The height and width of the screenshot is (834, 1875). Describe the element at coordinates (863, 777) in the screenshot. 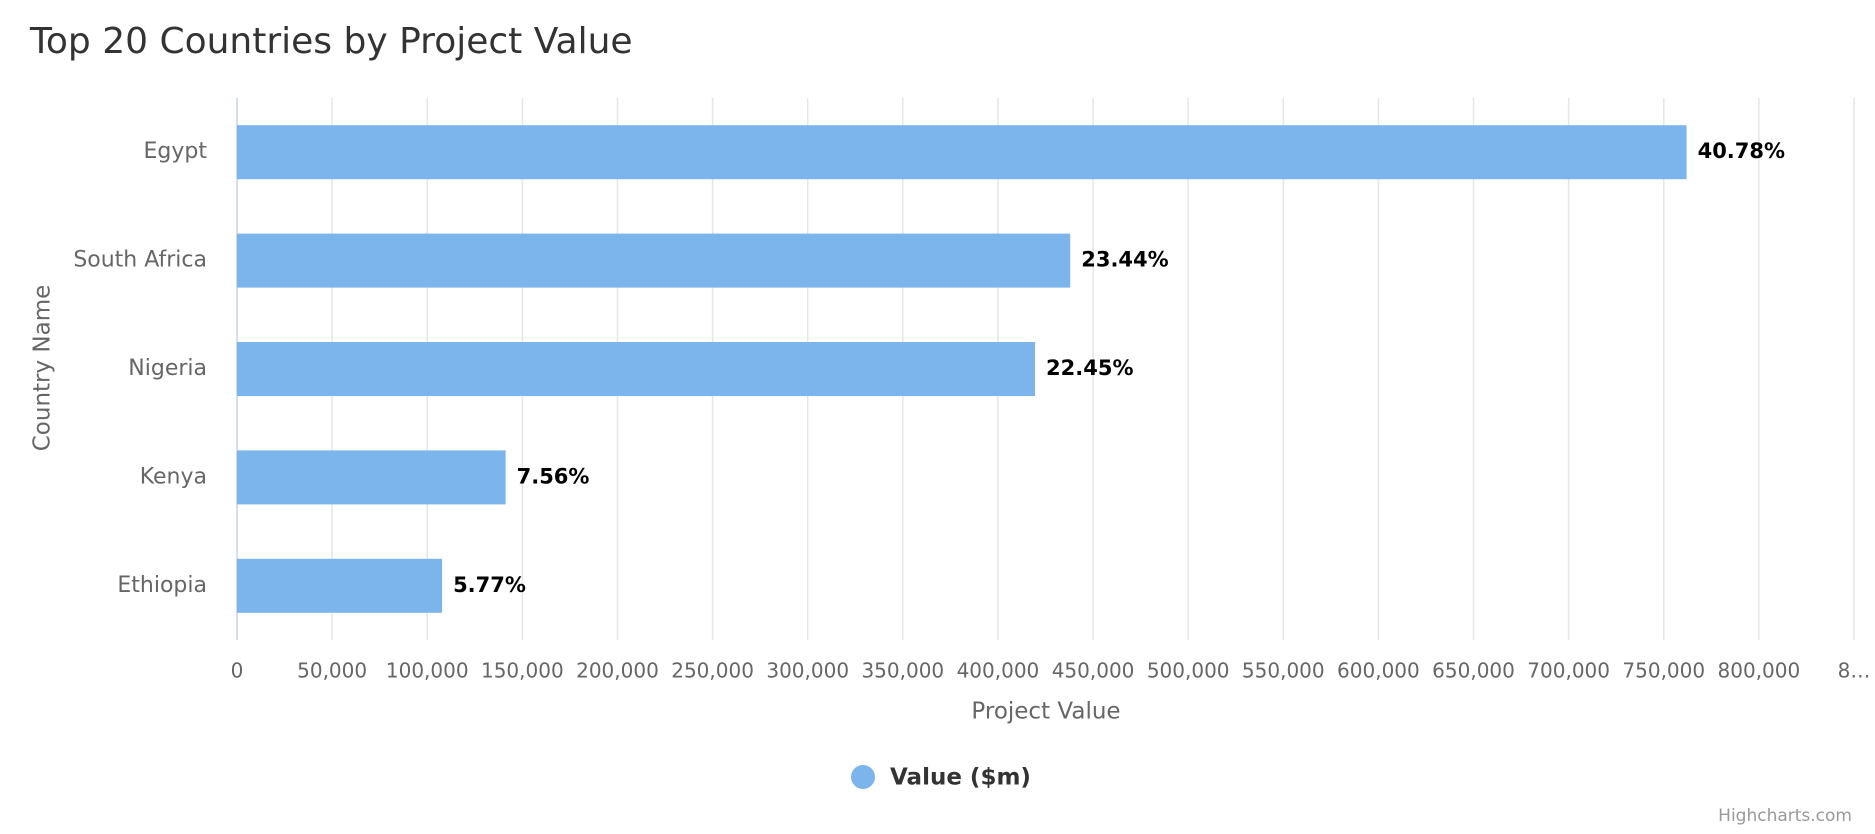

I see `legend-symbol` at that location.